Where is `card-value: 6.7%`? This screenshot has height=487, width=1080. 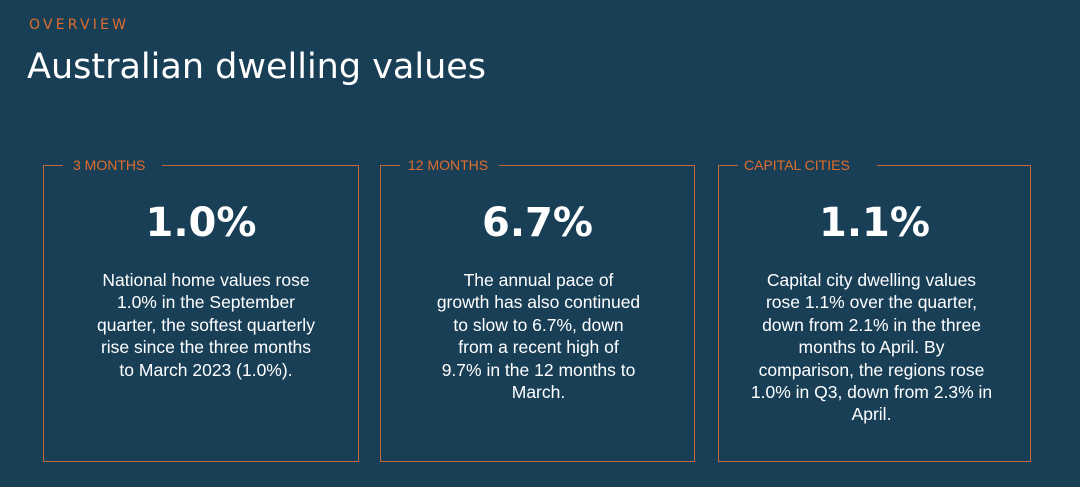
card-value: 6.7% is located at coordinates (537, 223).